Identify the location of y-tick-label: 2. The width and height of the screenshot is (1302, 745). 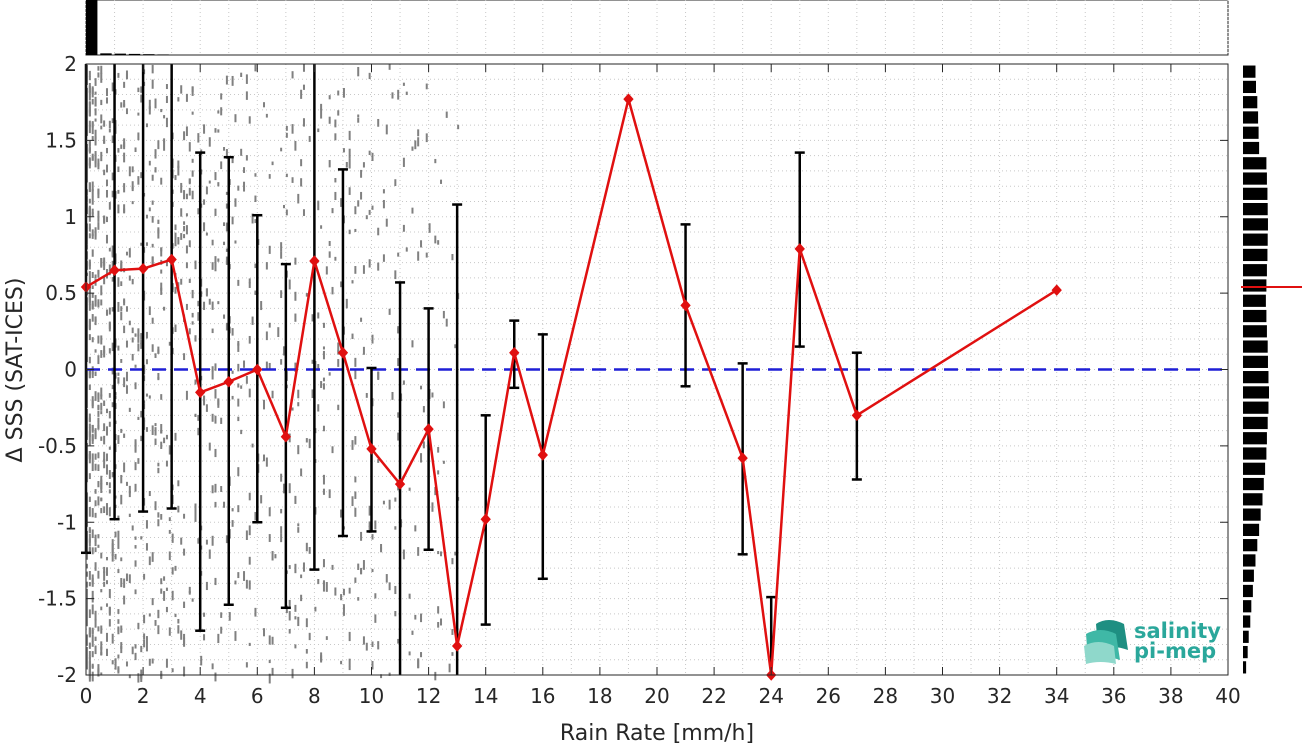
(70, 64).